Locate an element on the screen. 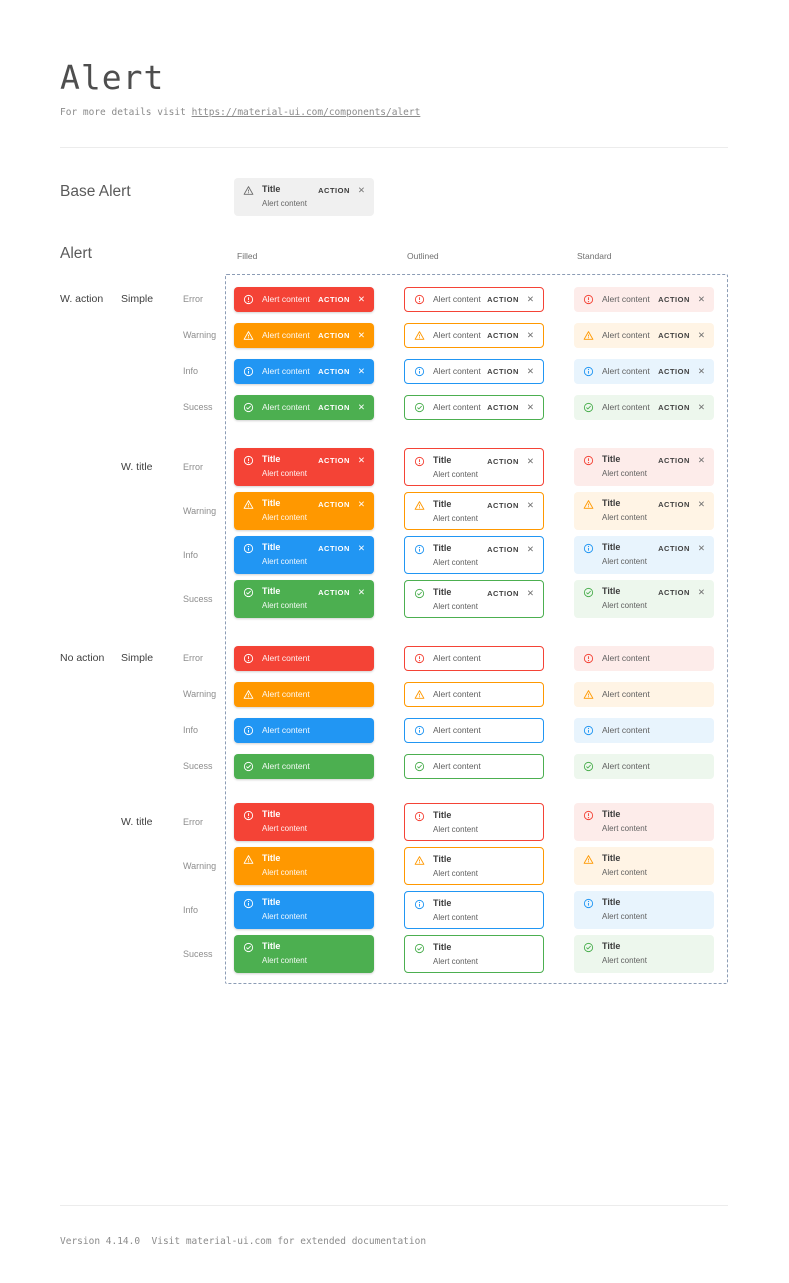 The image size is (789, 1283). alert-filled-warning-titled-no-action: Title Alert content is located at coordinates (304, 866).